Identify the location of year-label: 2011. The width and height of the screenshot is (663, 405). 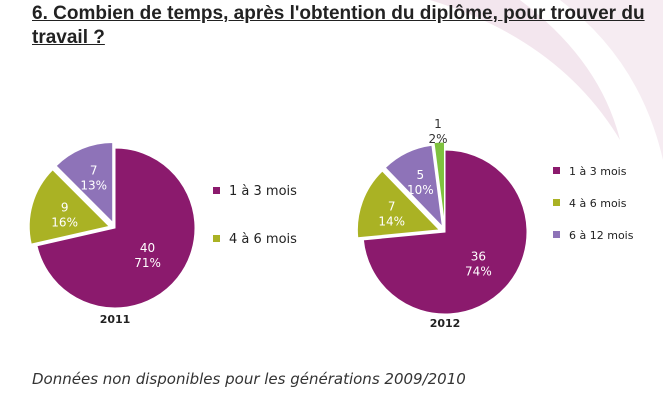
(115, 319).